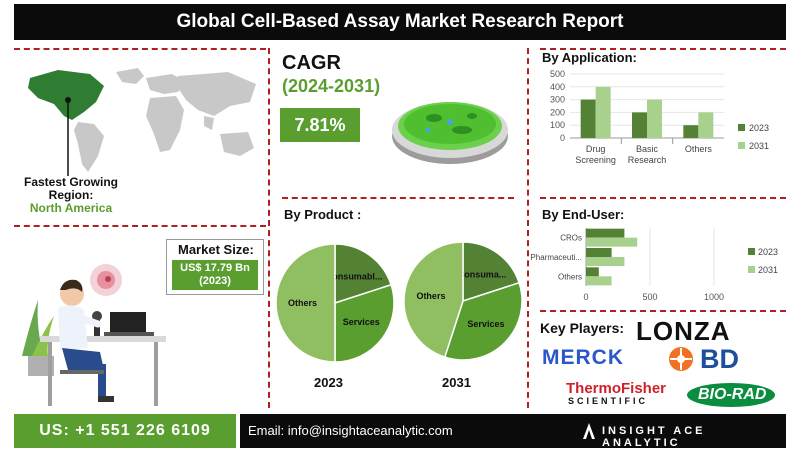 This screenshot has width=800, height=450. Describe the element at coordinates (582, 328) in the screenshot. I see `key-players-title: Key Players:` at that location.